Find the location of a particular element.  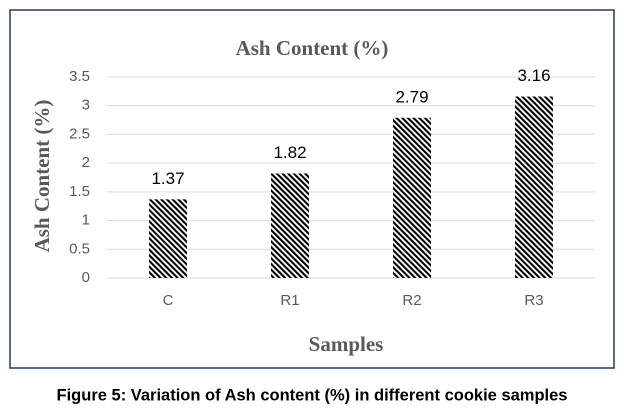

y-tick-label: 1 is located at coordinates (86, 220).